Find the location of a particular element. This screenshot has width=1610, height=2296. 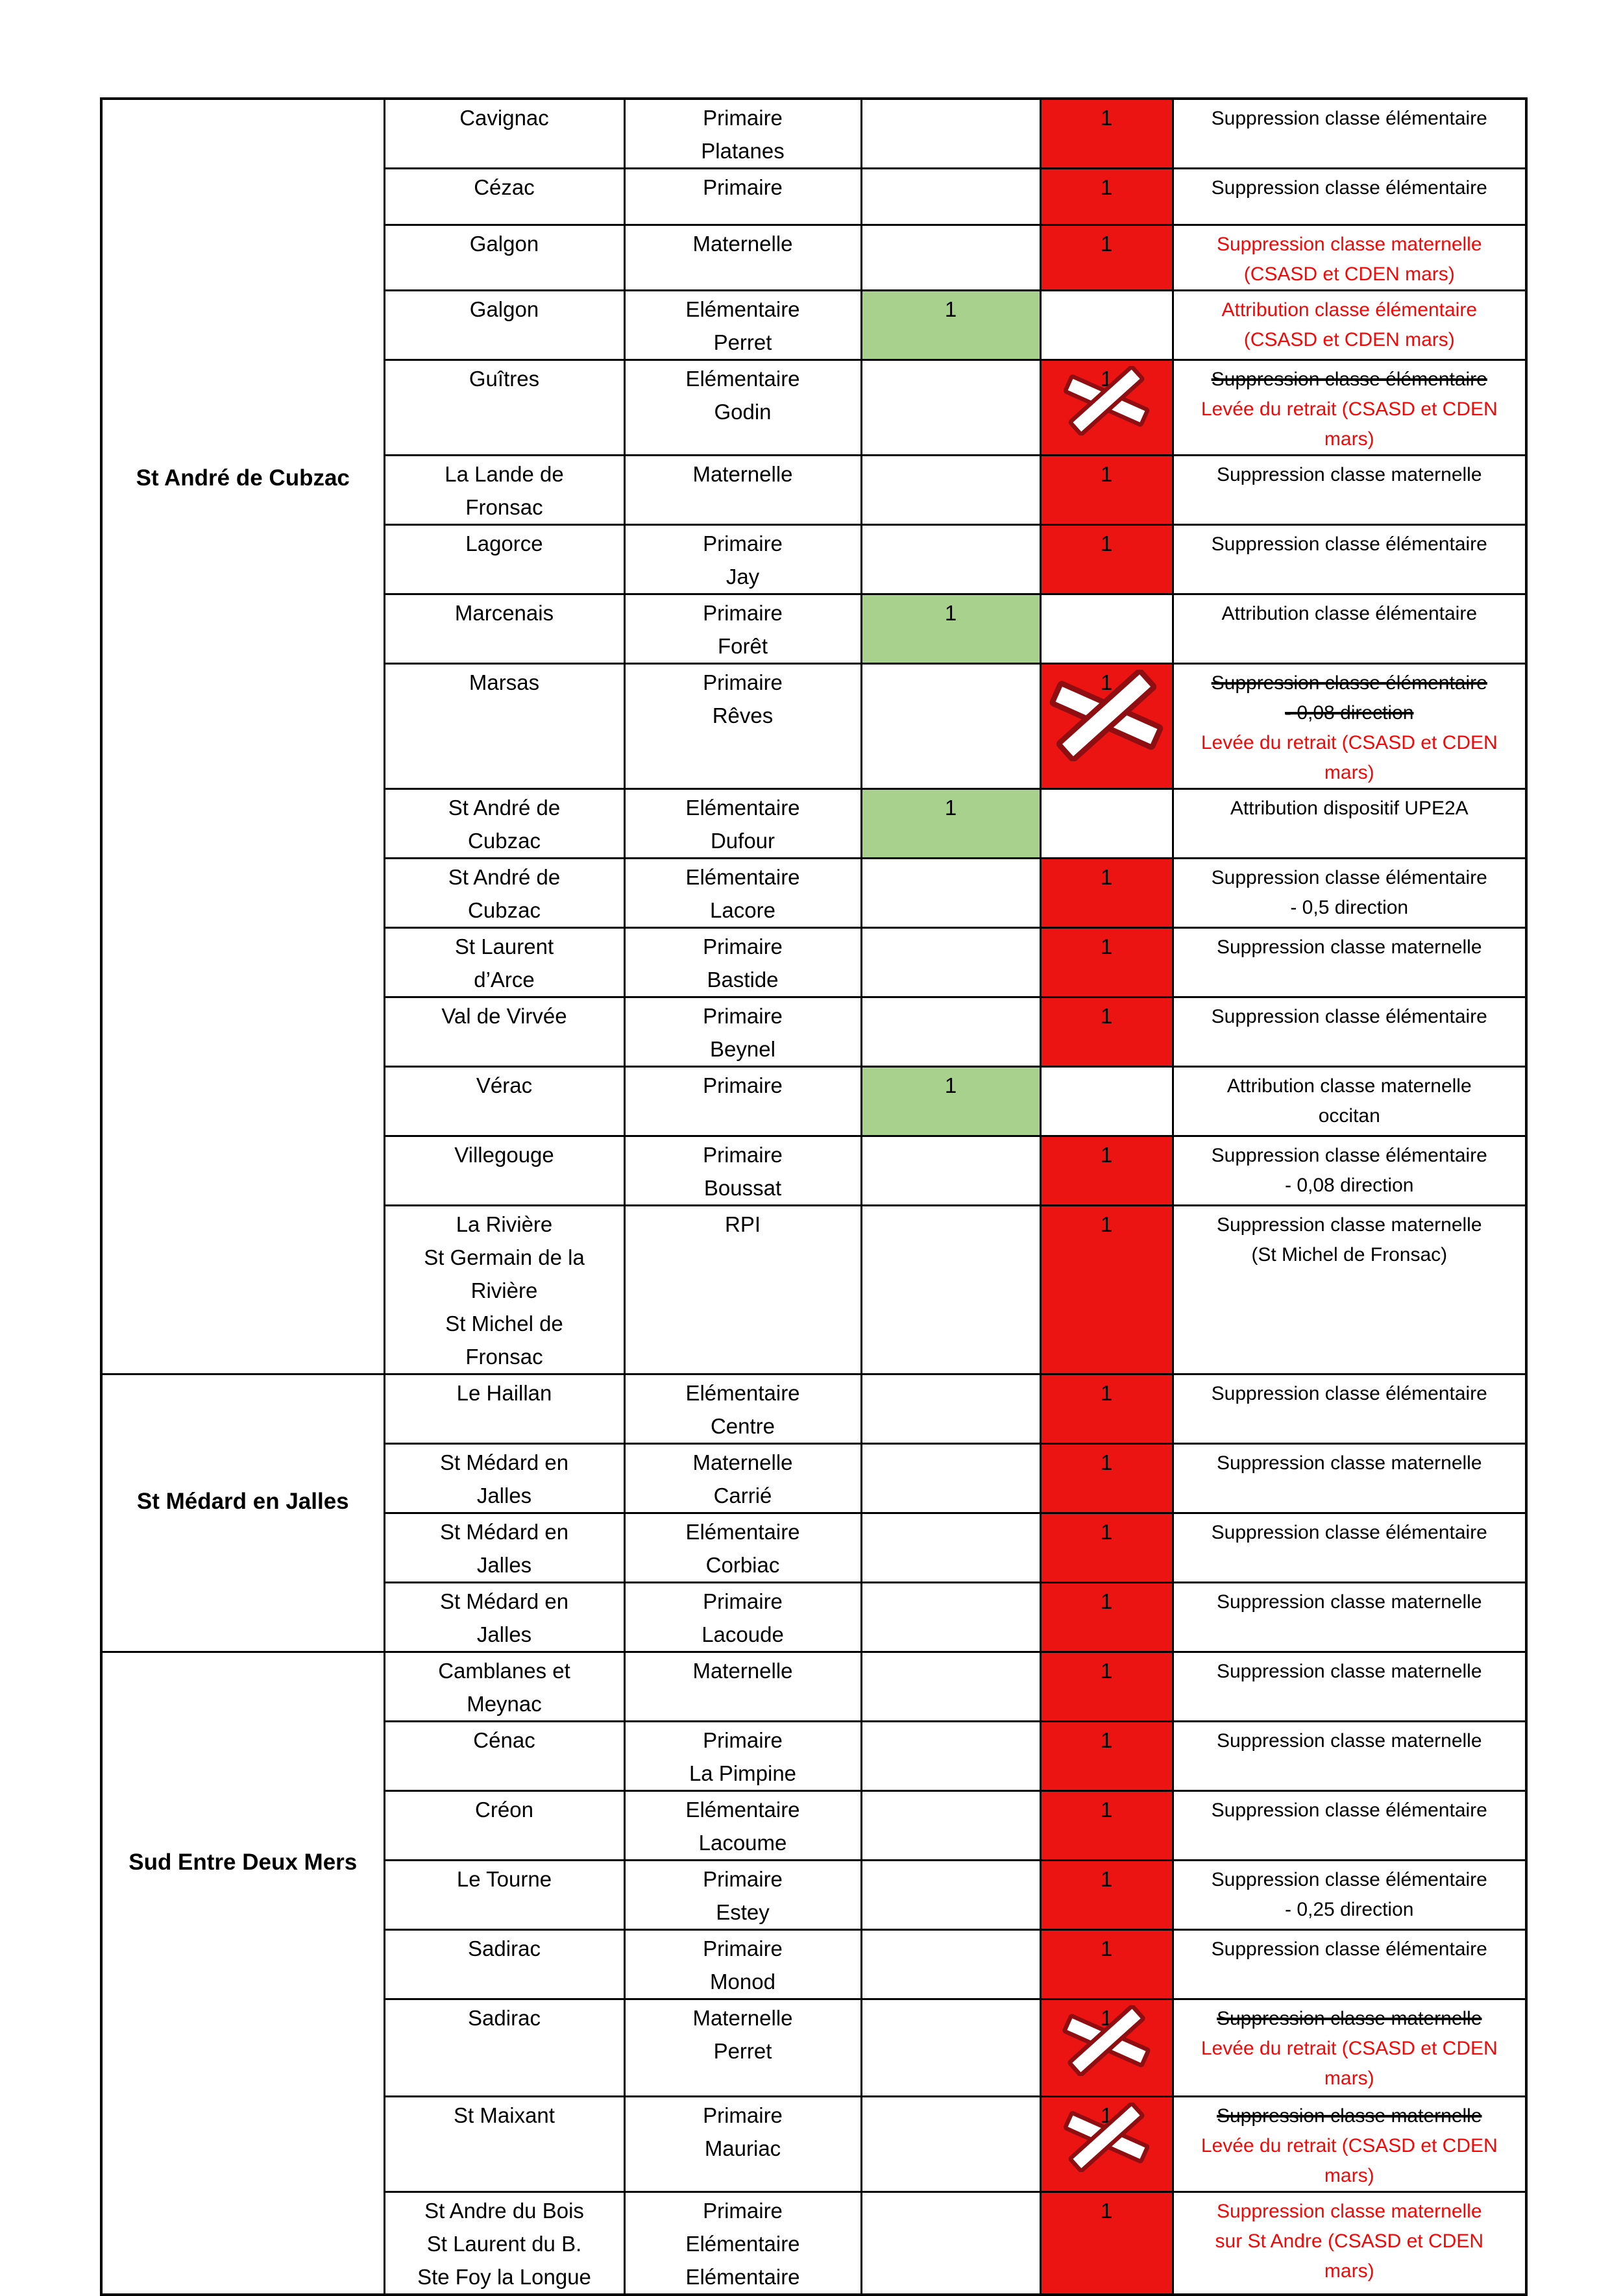

text-line: La Rivière is located at coordinates (504, 1224).